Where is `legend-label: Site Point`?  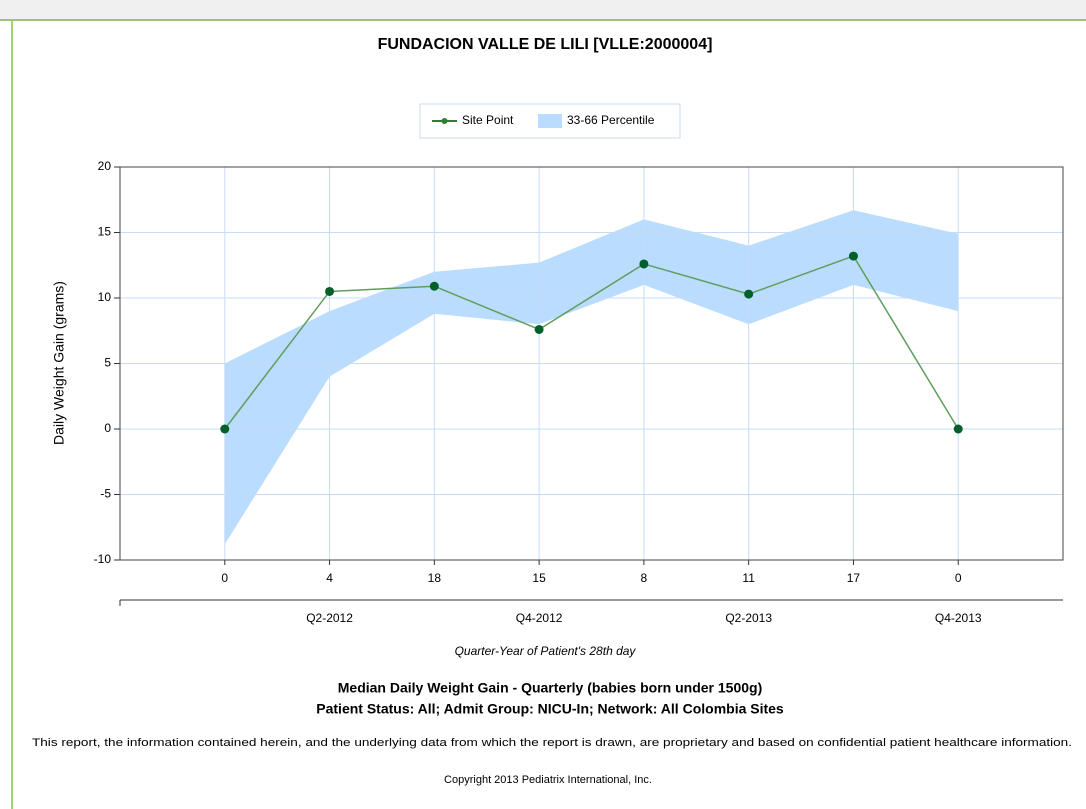 legend-label: Site Point is located at coordinates (488, 120).